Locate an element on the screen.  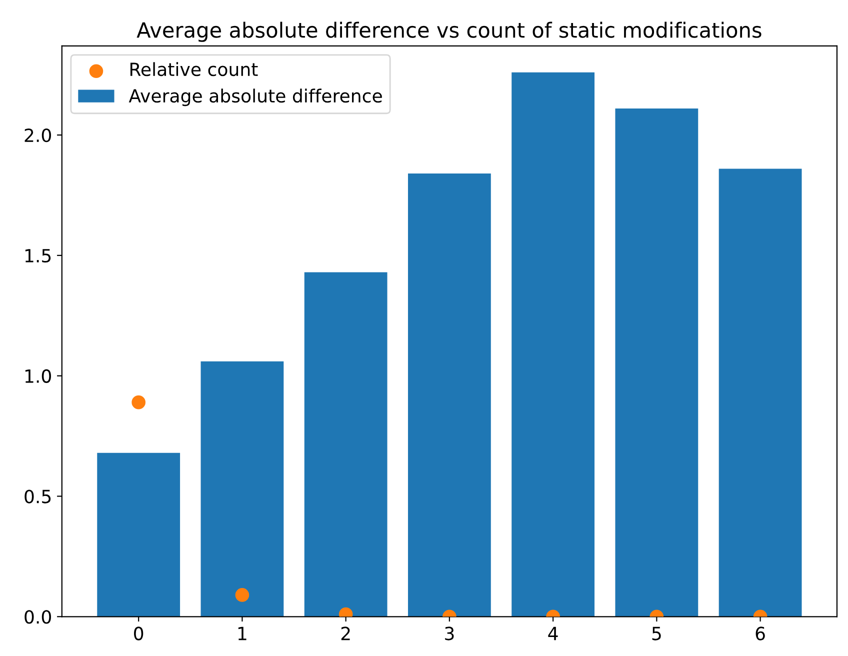
chart-title: Average absolute difference vs count of static modifications is located at coordinates (449, 32).